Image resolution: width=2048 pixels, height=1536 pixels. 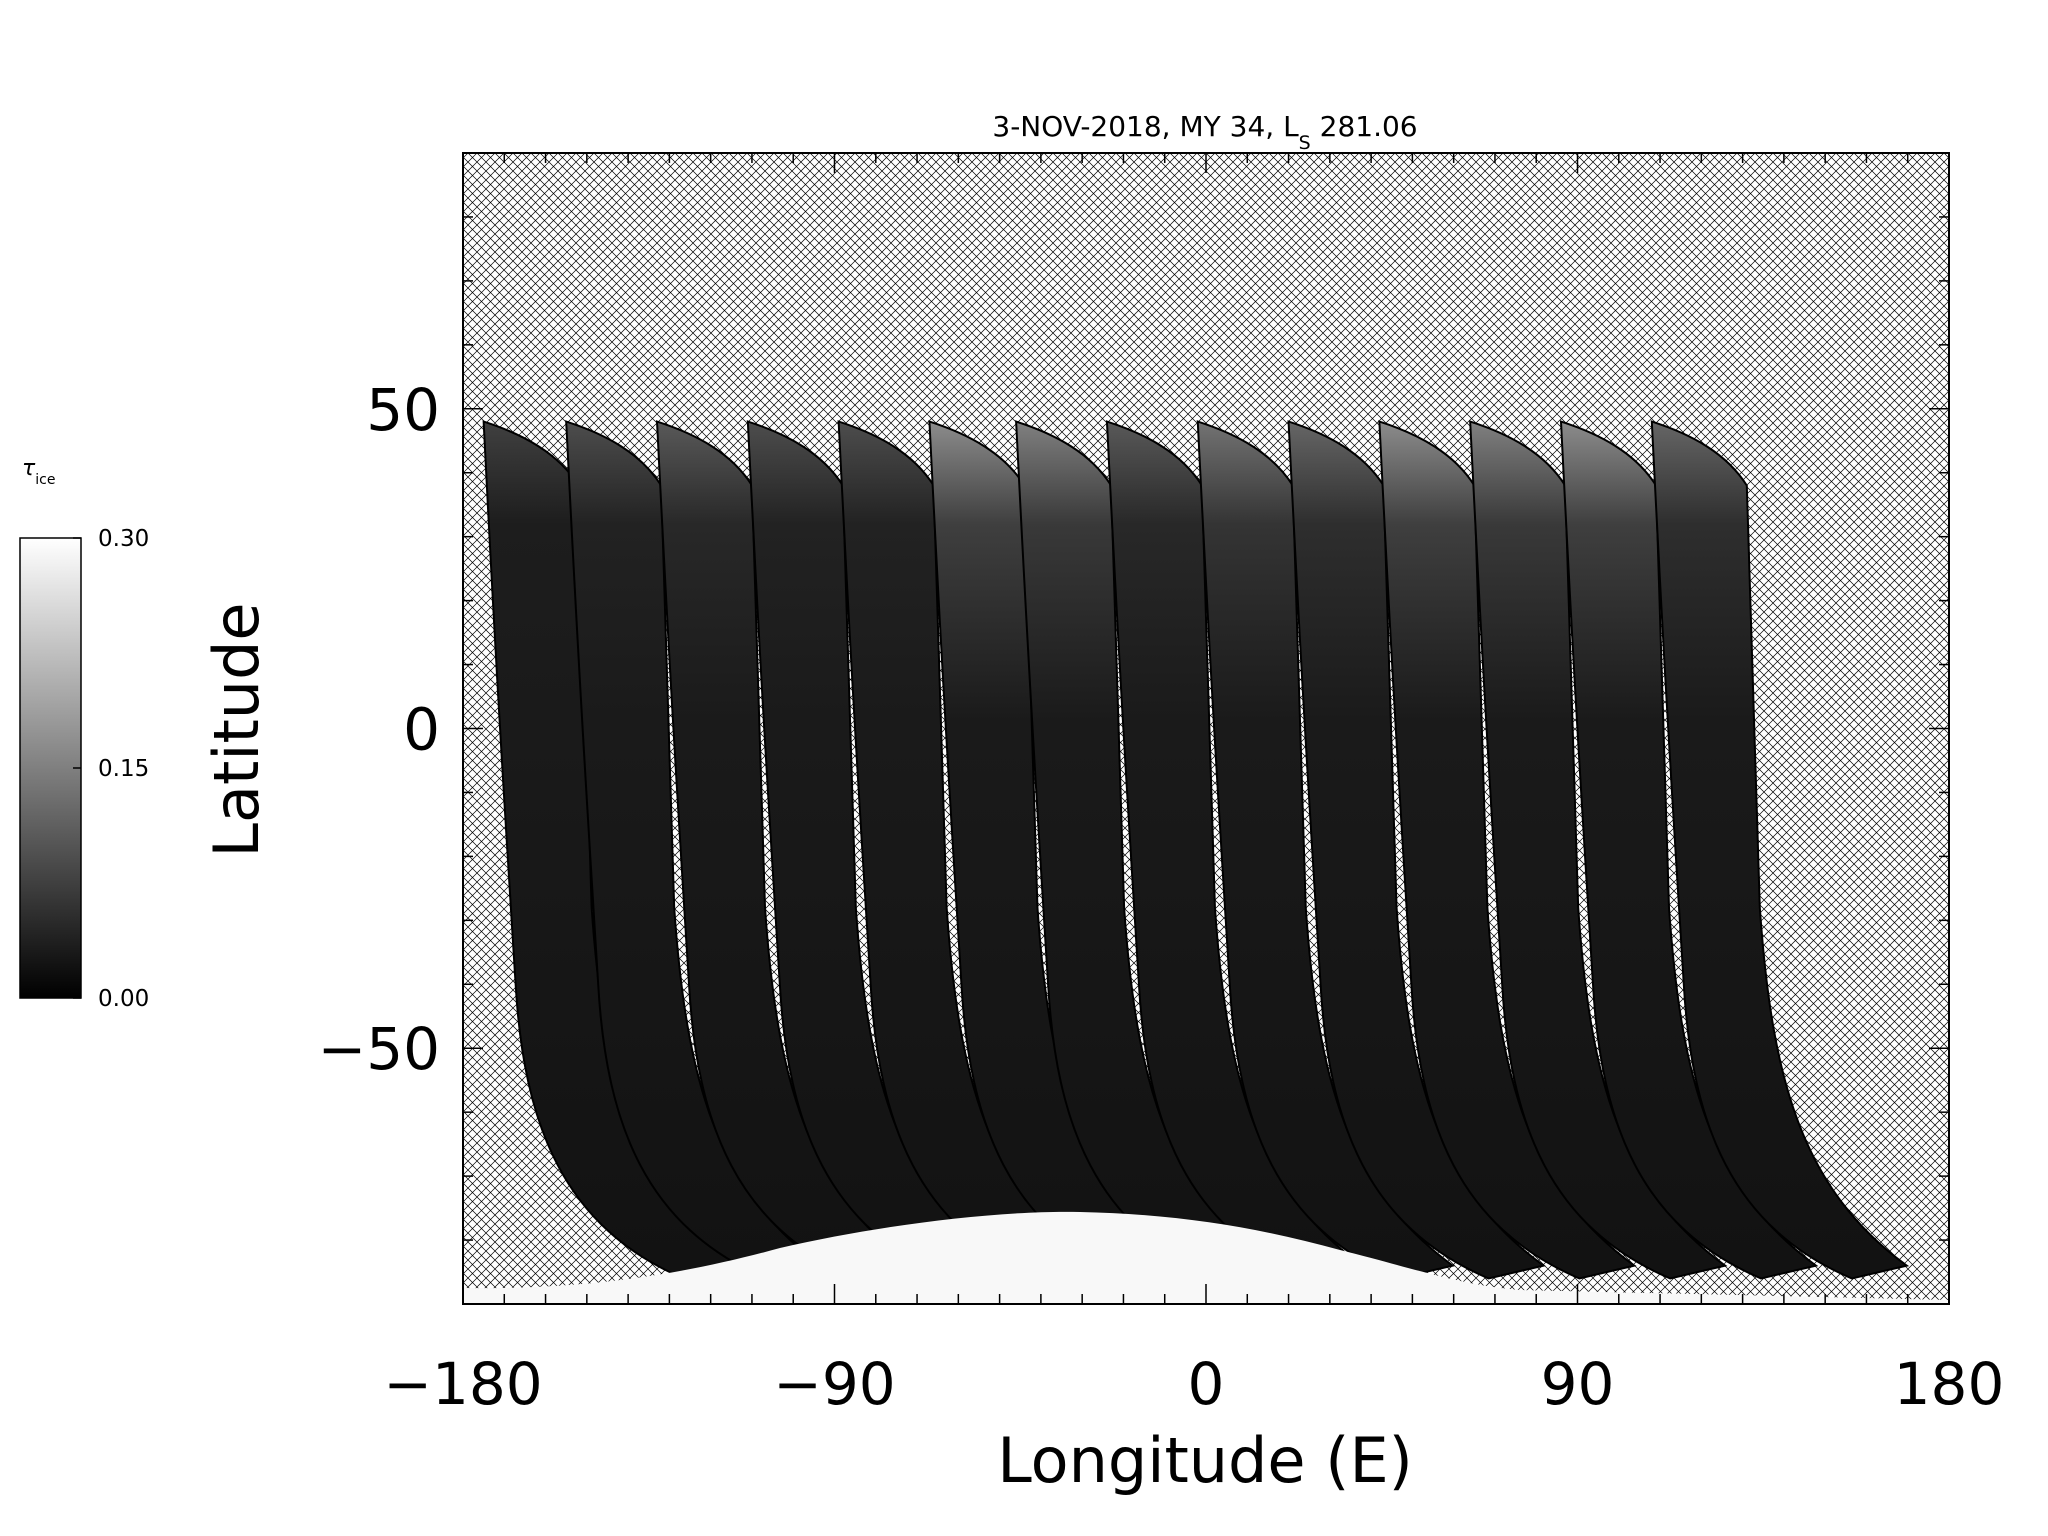 I want to click on chart-title: 3-NOV-2018, MY 34, LS 281.06, so click(x=1204, y=132).